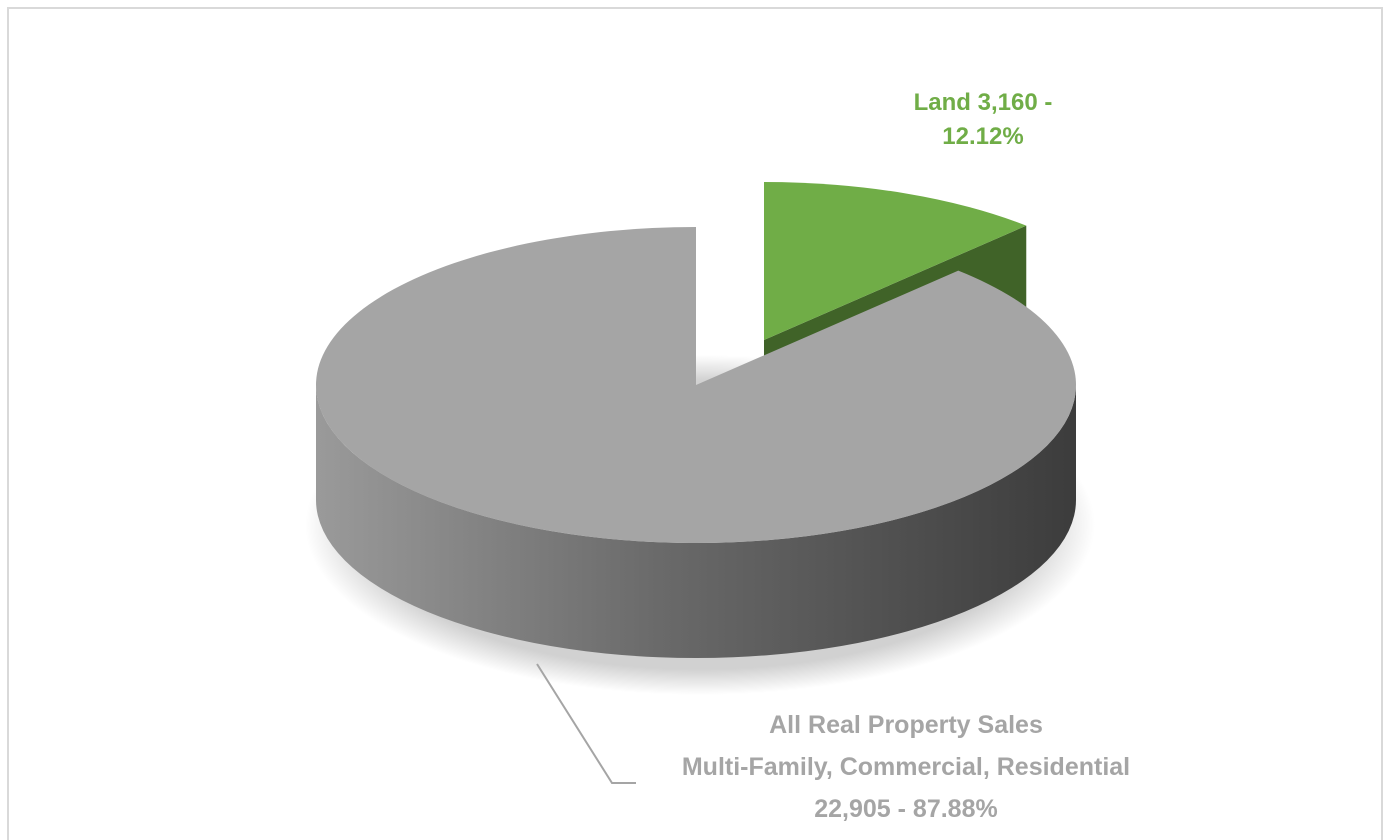 This screenshot has height=840, width=1392. What do you see at coordinates (942, 102) in the screenshot?
I see `category-label: Land` at bounding box center [942, 102].